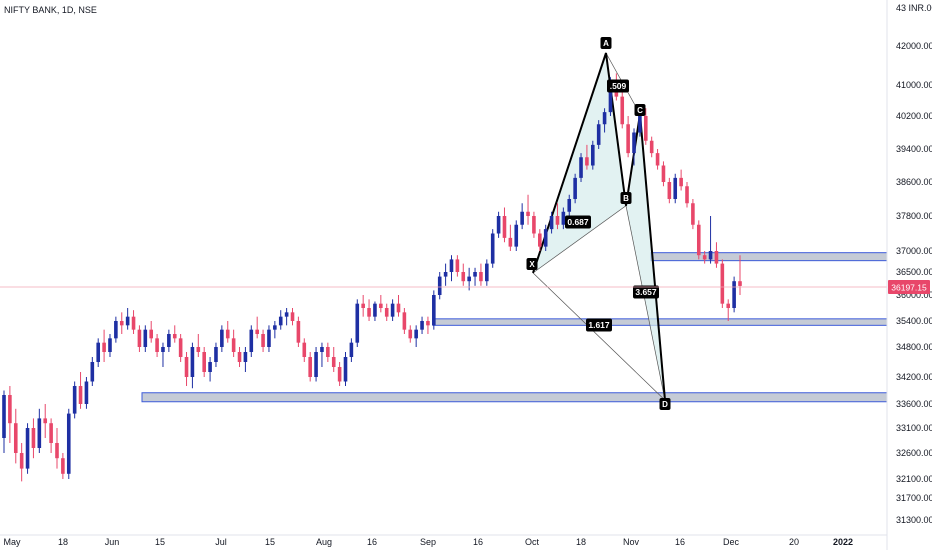  I want to click on price-tick-label: 43 INR.00, so click(914, 8).